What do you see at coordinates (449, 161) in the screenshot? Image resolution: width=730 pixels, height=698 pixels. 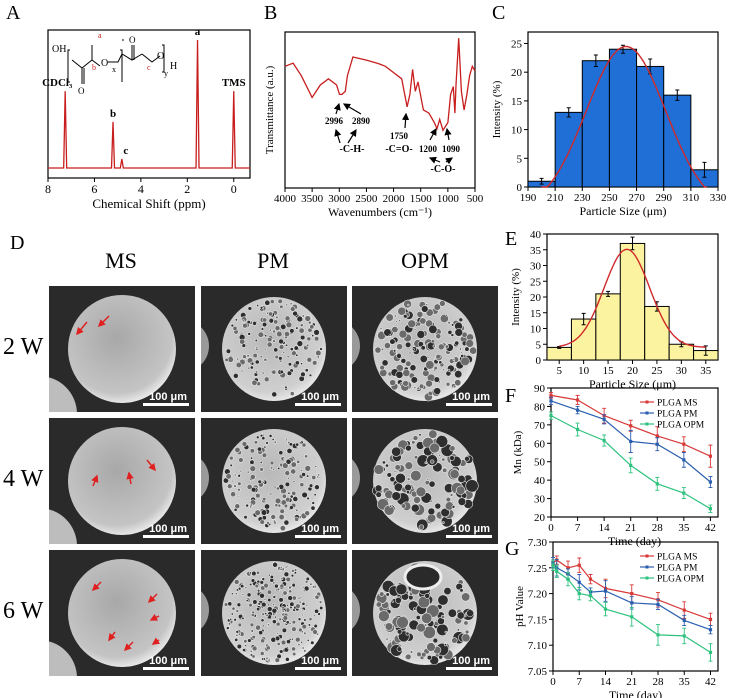 I see `arrow-icon` at bounding box center [449, 161].